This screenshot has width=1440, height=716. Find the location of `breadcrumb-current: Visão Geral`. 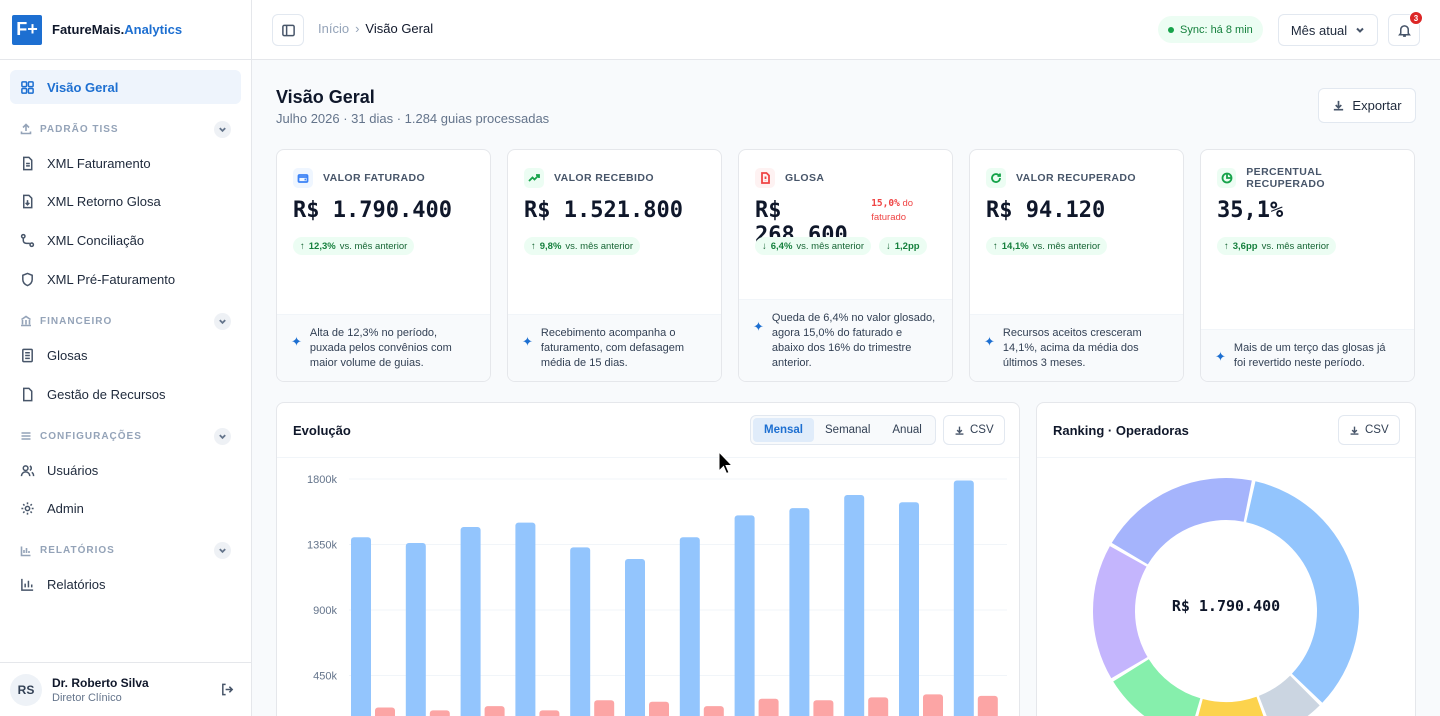

breadcrumb-current: Visão Geral is located at coordinates (399, 28).